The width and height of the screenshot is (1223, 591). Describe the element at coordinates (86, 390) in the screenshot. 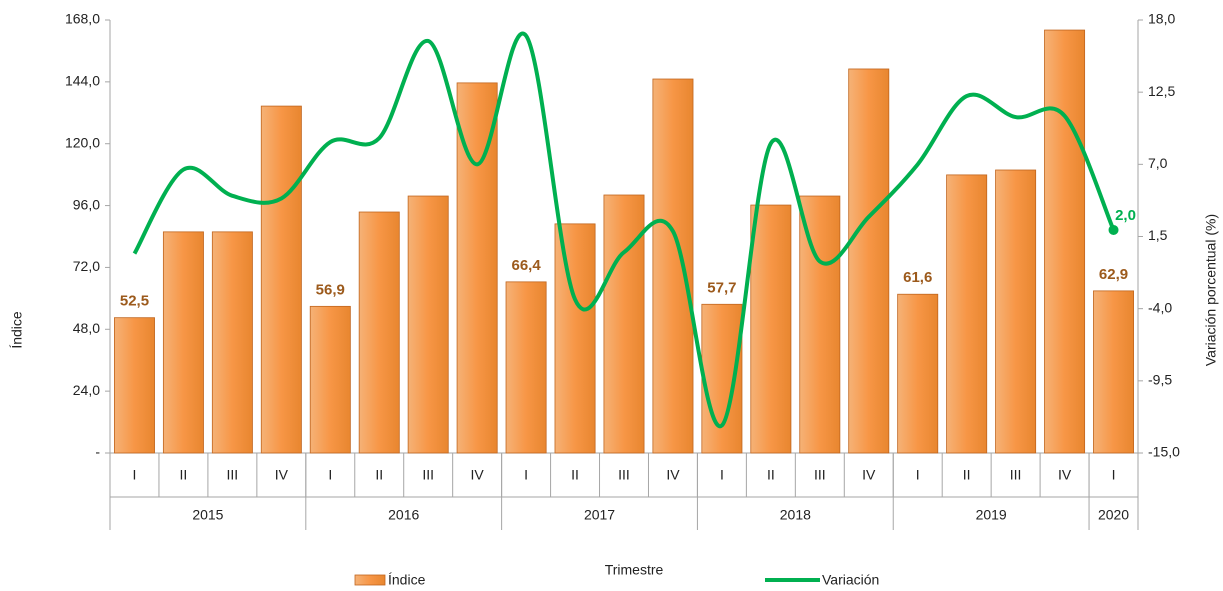

I see `y-tick-label: 24,0` at that location.